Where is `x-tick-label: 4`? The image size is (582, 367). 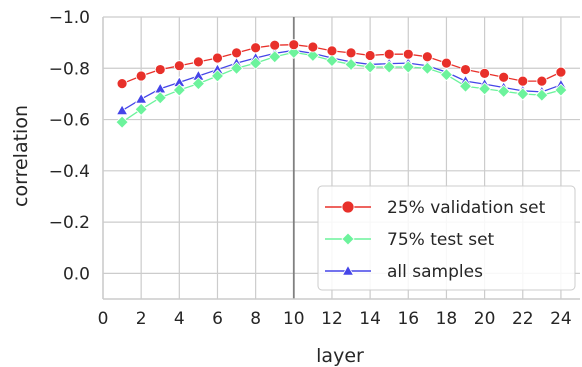 x-tick-label: 4 is located at coordinates (179, 319).